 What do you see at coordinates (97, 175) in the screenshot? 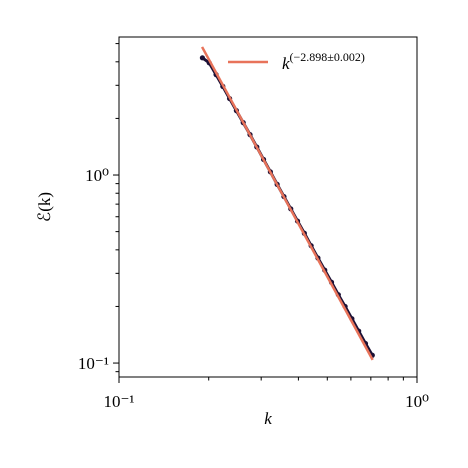
I see `y-tick-label: 10⁰` at bounding box center [97, 175].